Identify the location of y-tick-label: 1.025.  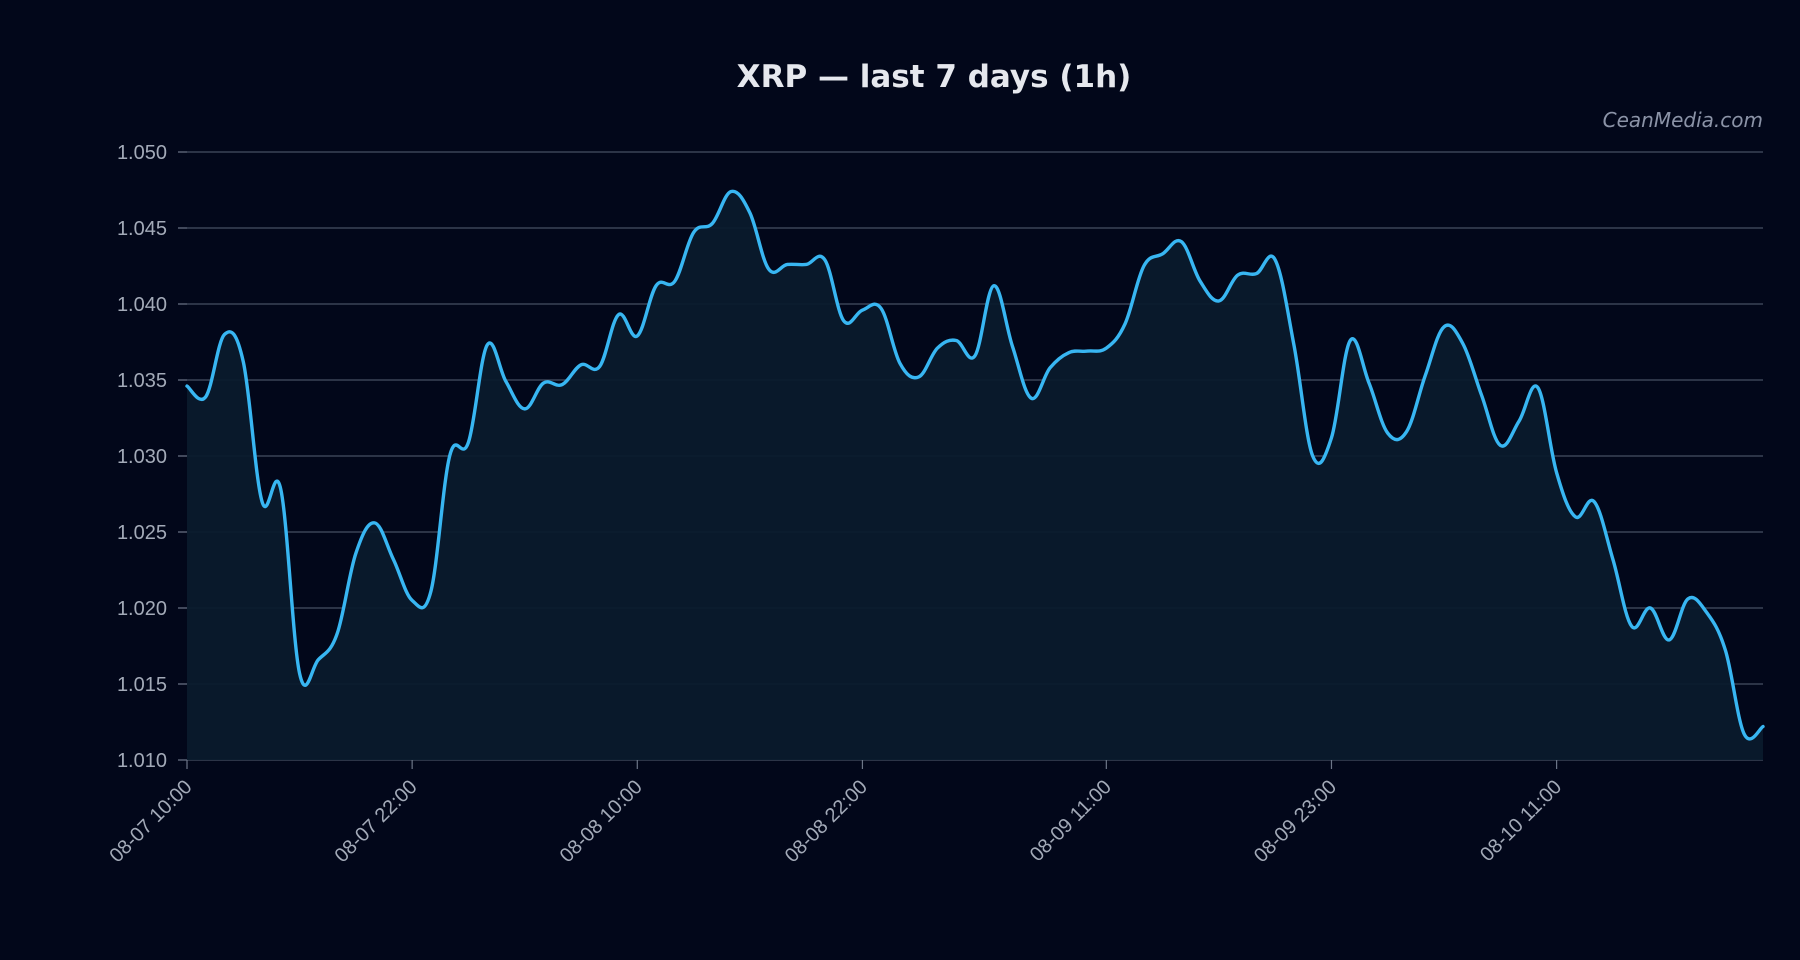
(142, 533).